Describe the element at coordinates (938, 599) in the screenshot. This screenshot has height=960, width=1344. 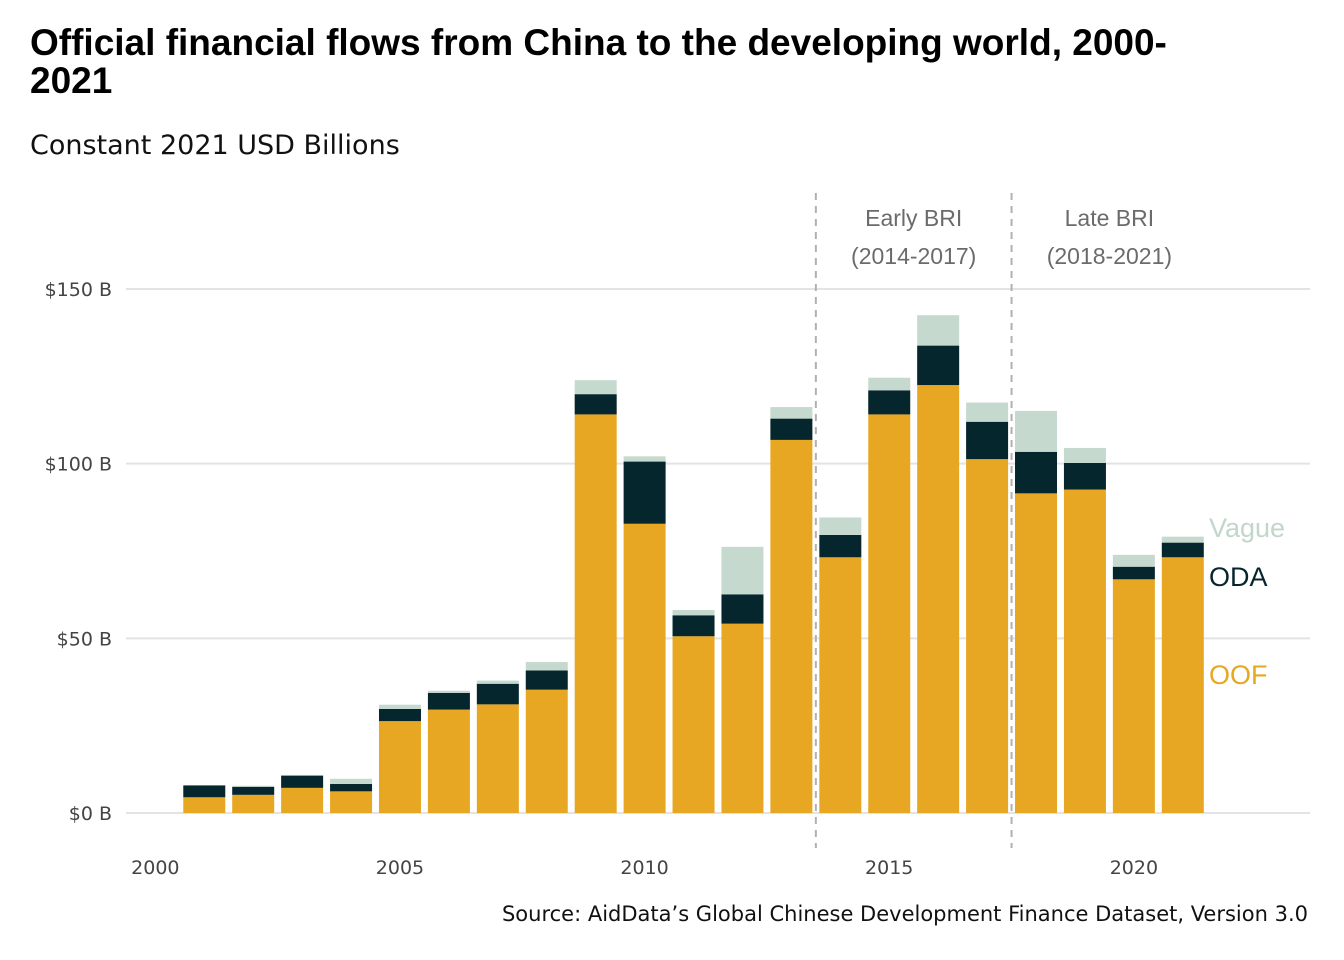
I see `bar-oof-2016` at that location.